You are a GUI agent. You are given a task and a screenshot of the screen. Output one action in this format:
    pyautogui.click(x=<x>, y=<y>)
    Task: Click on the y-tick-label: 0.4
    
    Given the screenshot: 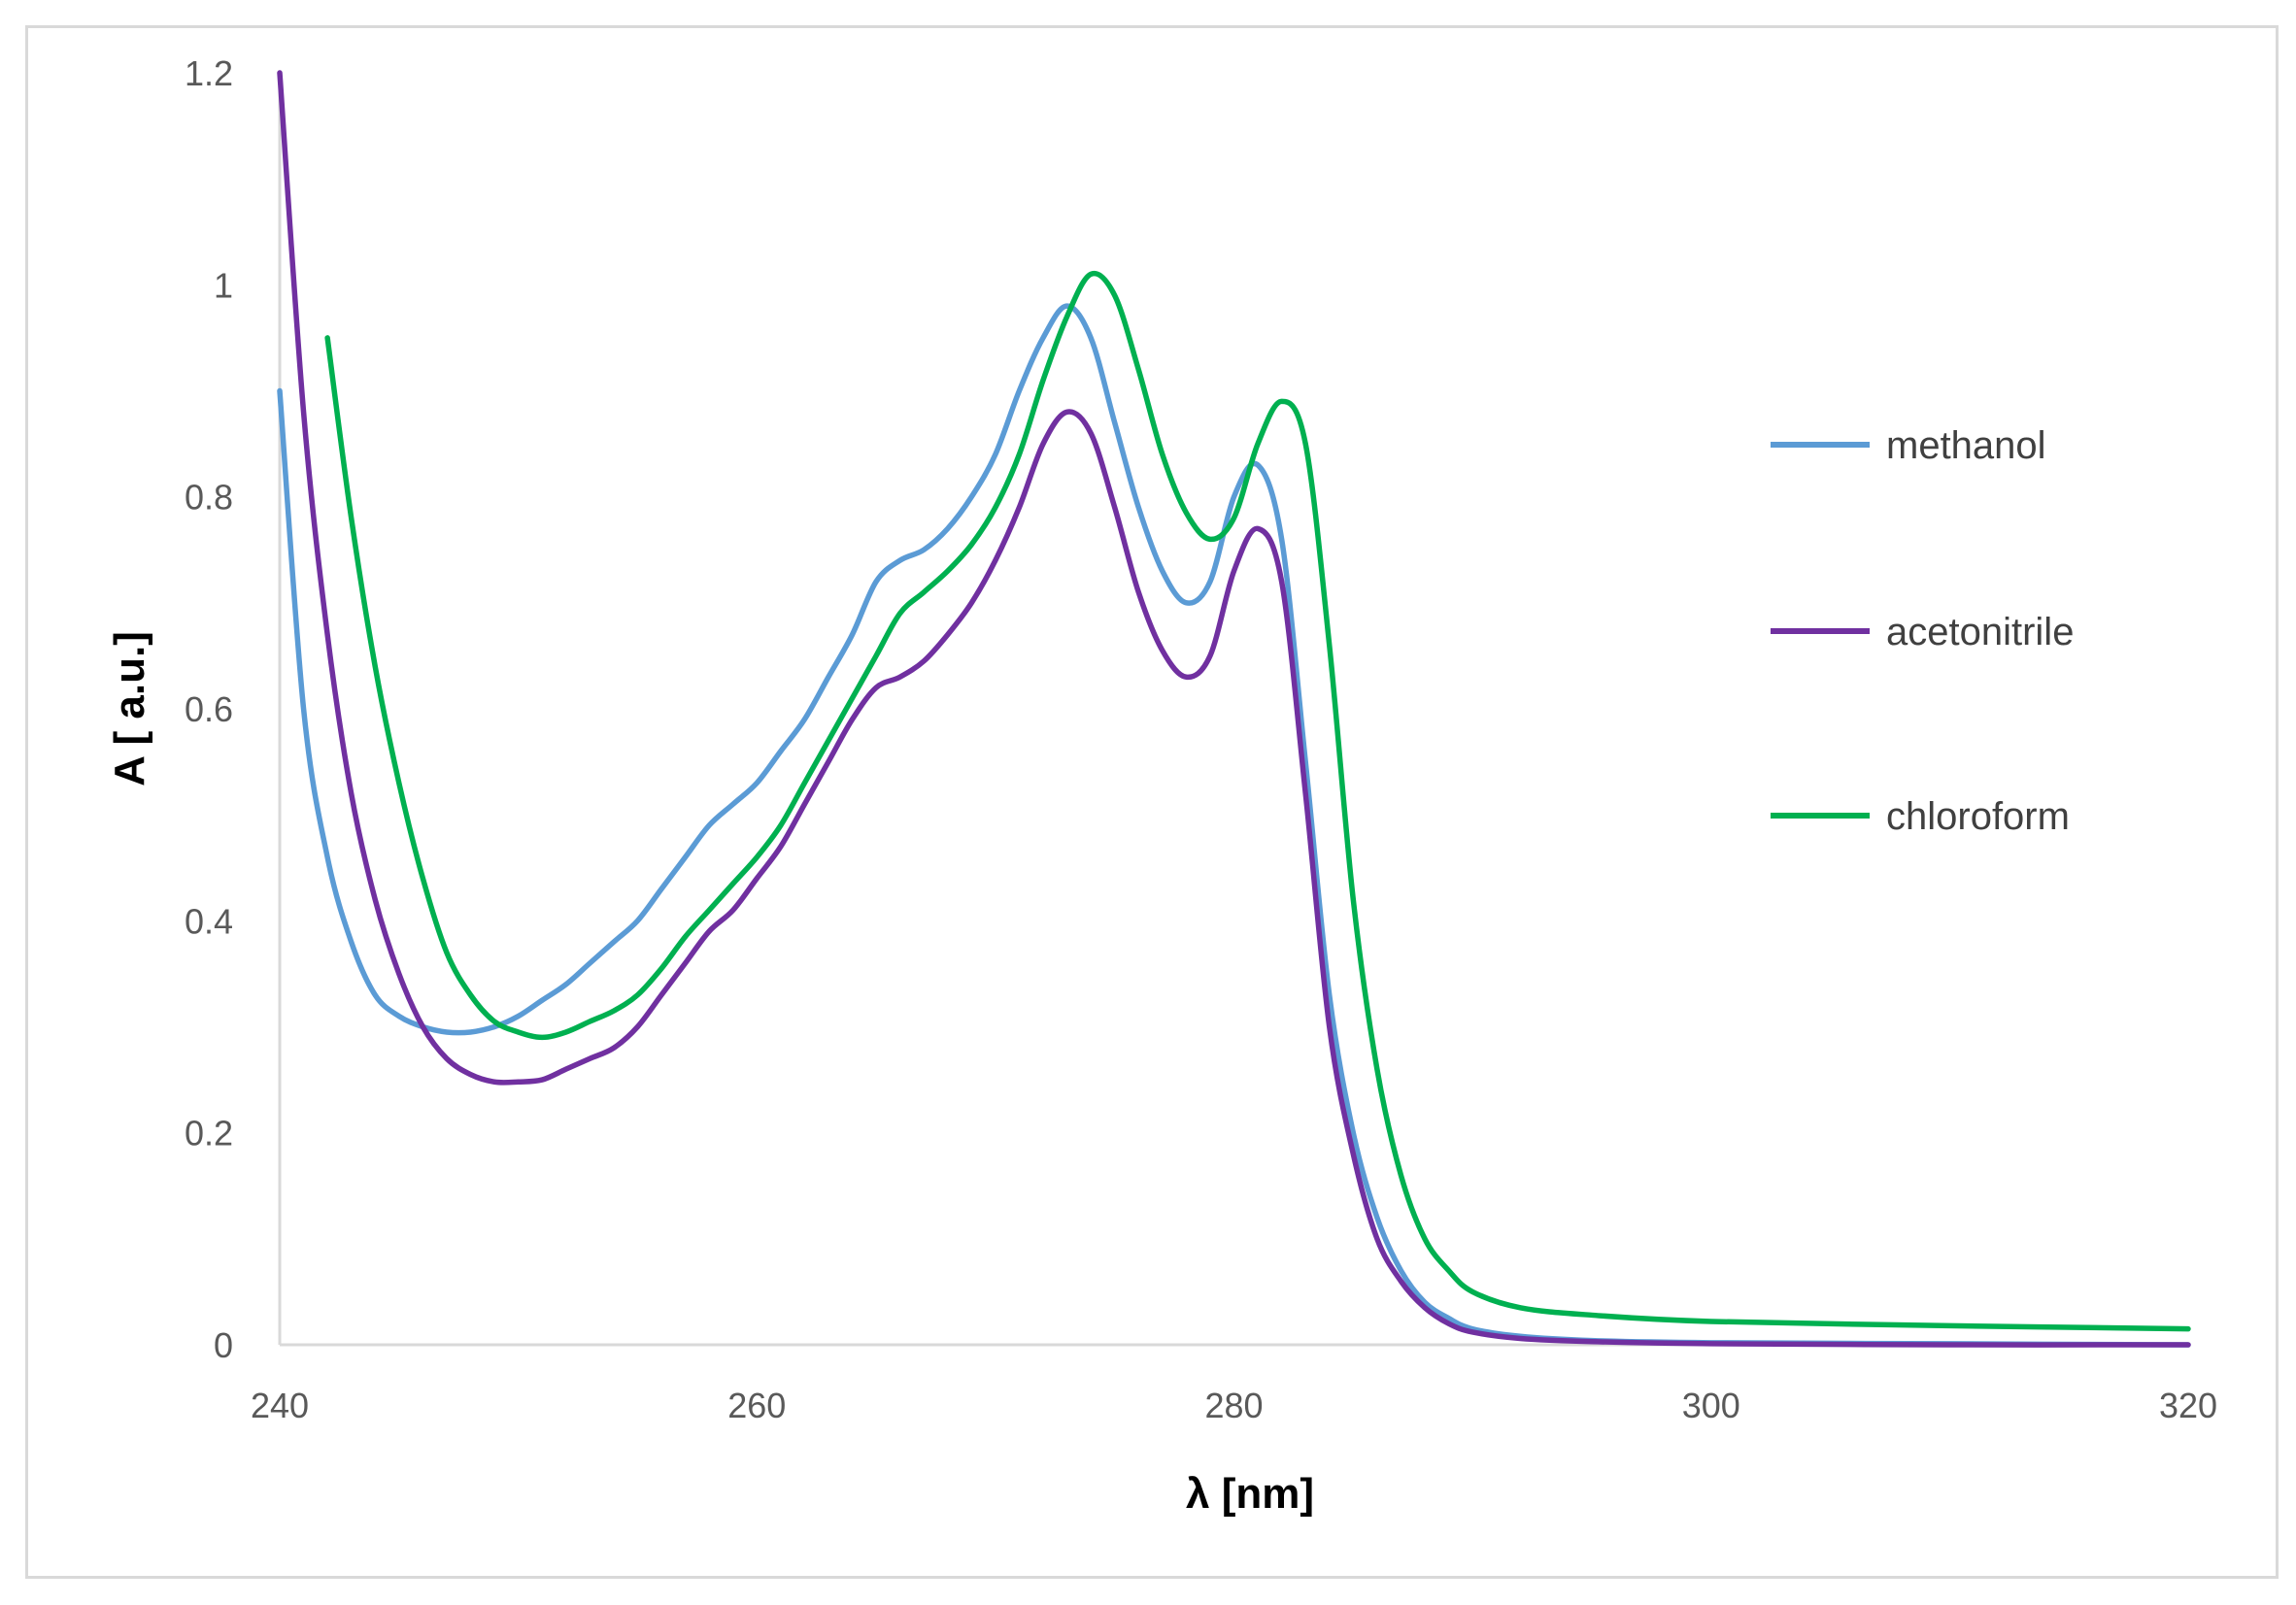 What is the action you would take?
    pyautogui.click(x=209, y=921)
    